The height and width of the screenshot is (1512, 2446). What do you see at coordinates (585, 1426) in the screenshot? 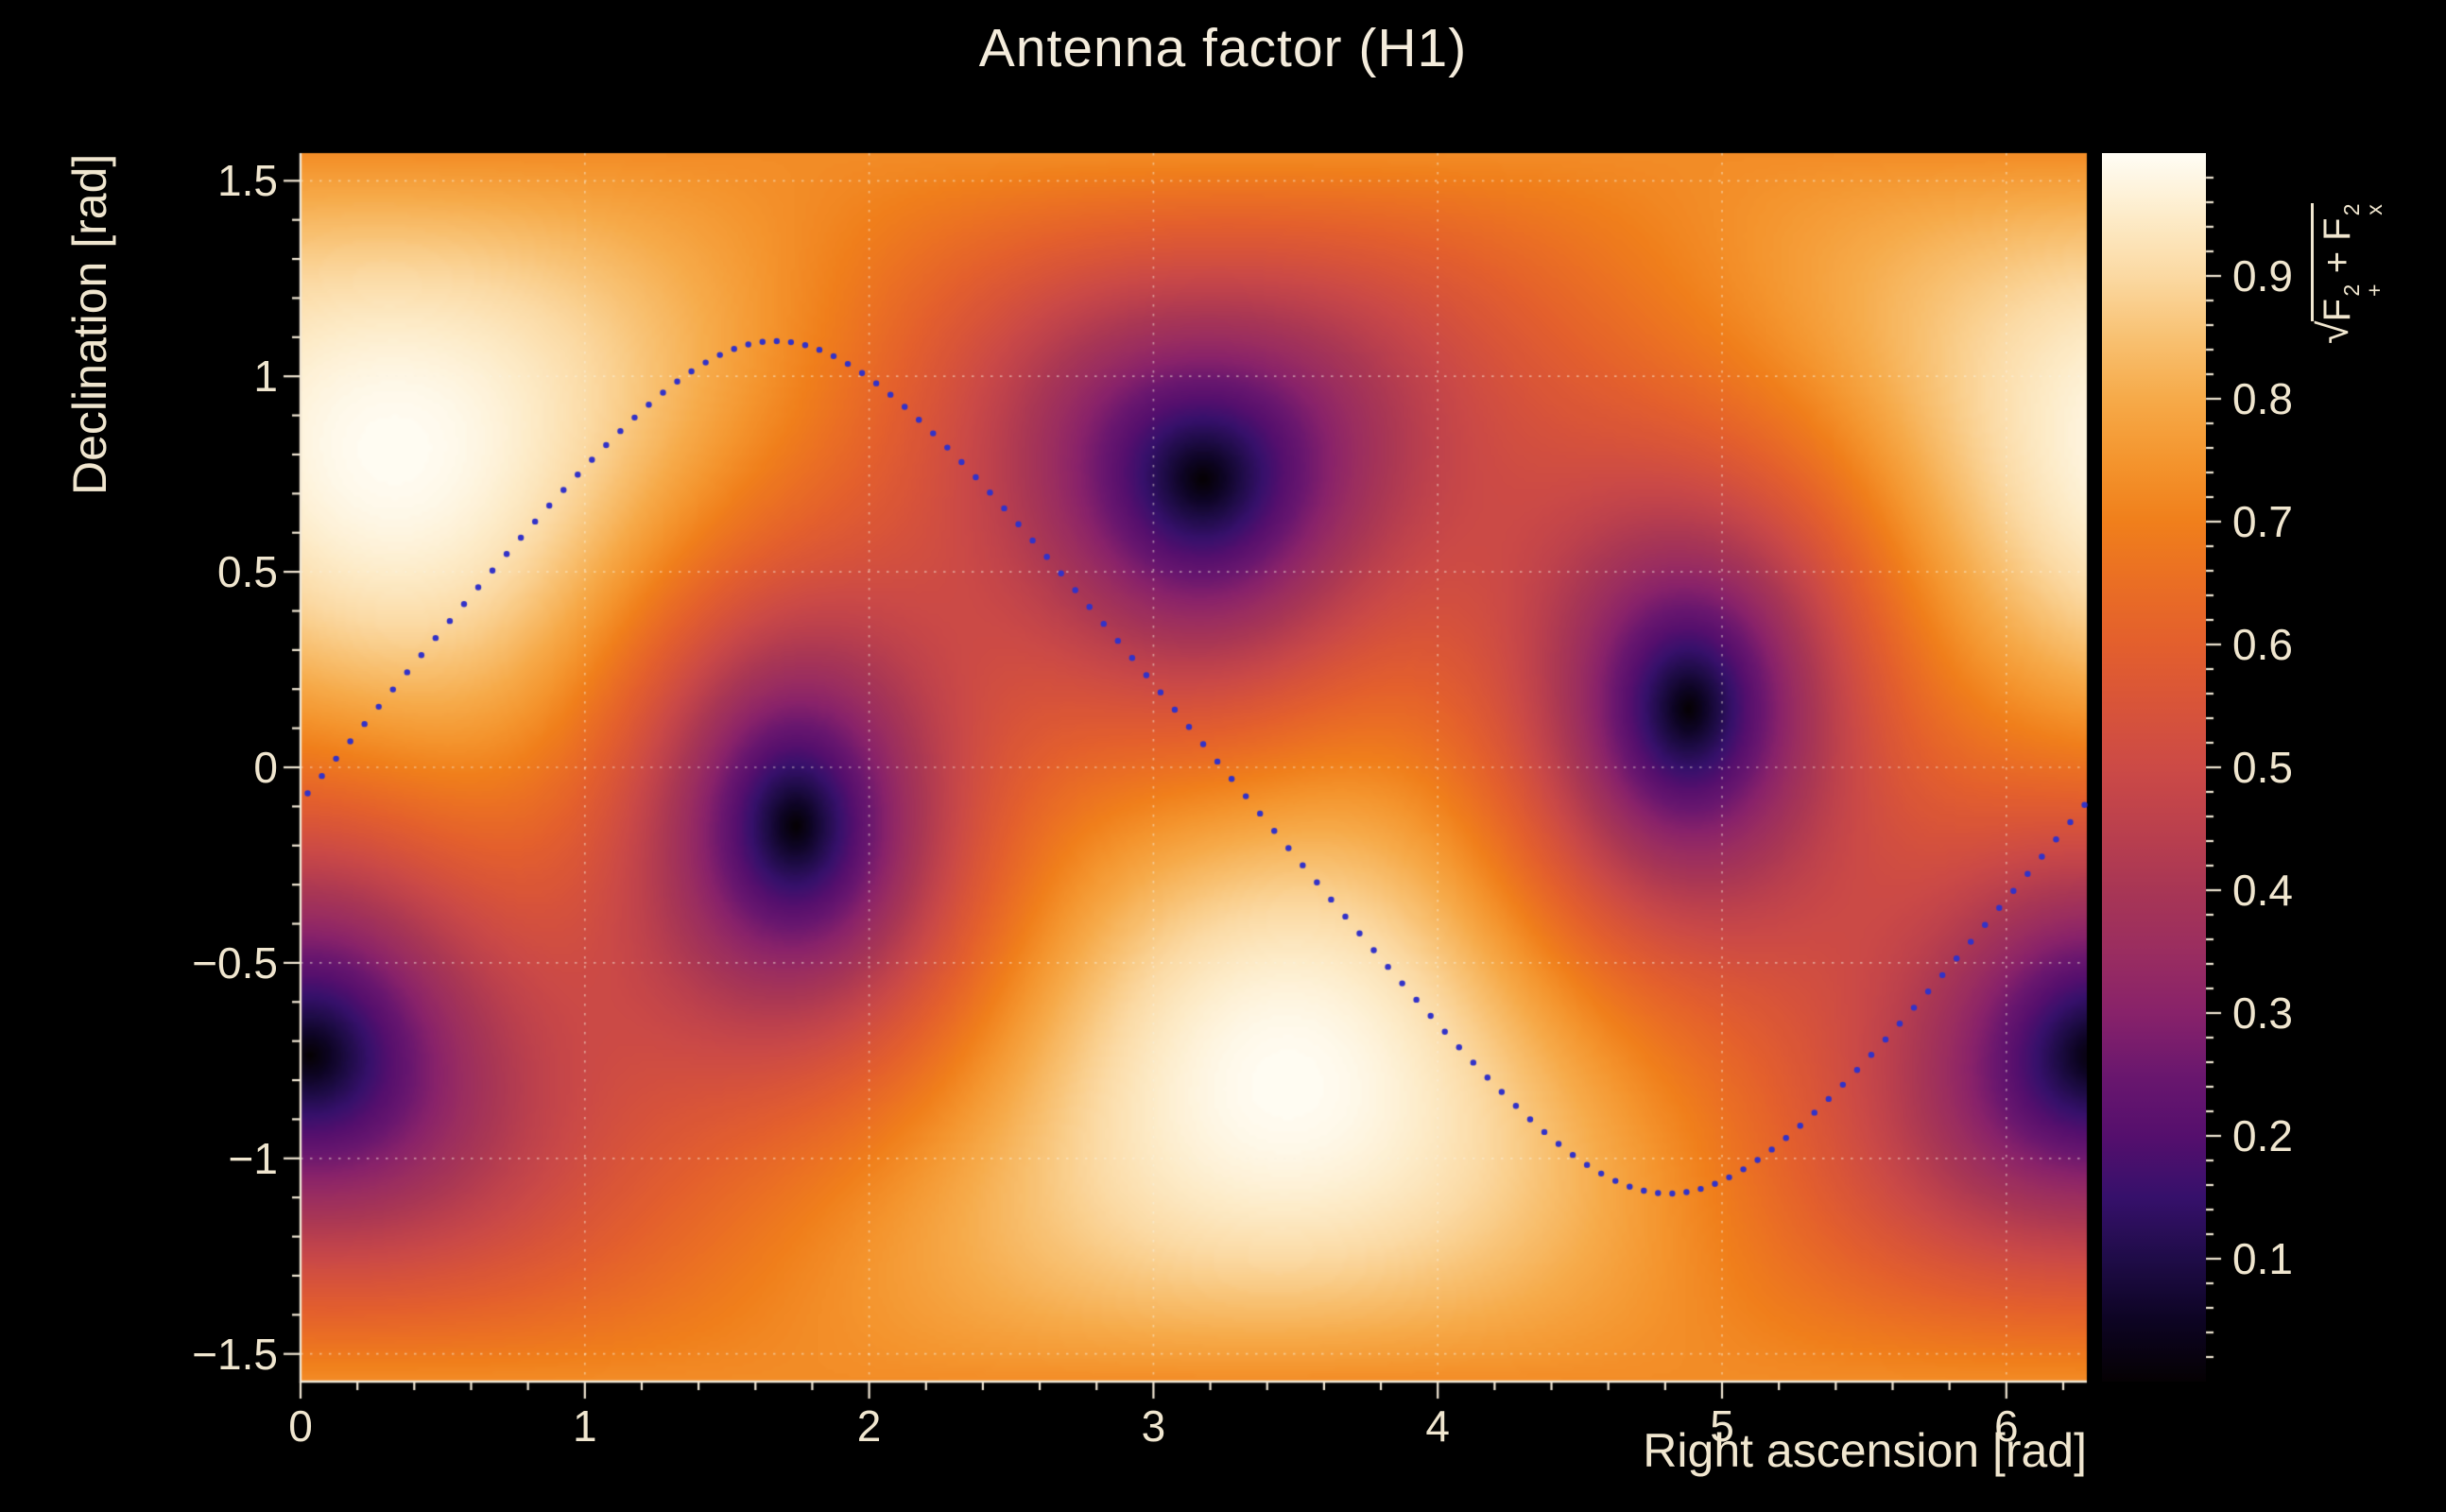
I see `x-tick-label: 1` at bounding box center [585, 1426].